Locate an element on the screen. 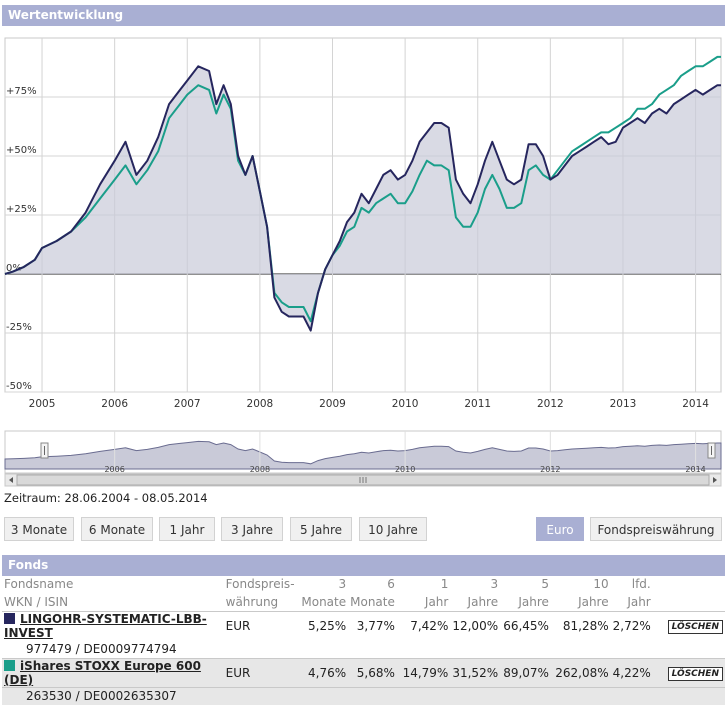  y-tick-label: +75% is located at coordinates (21, 91).